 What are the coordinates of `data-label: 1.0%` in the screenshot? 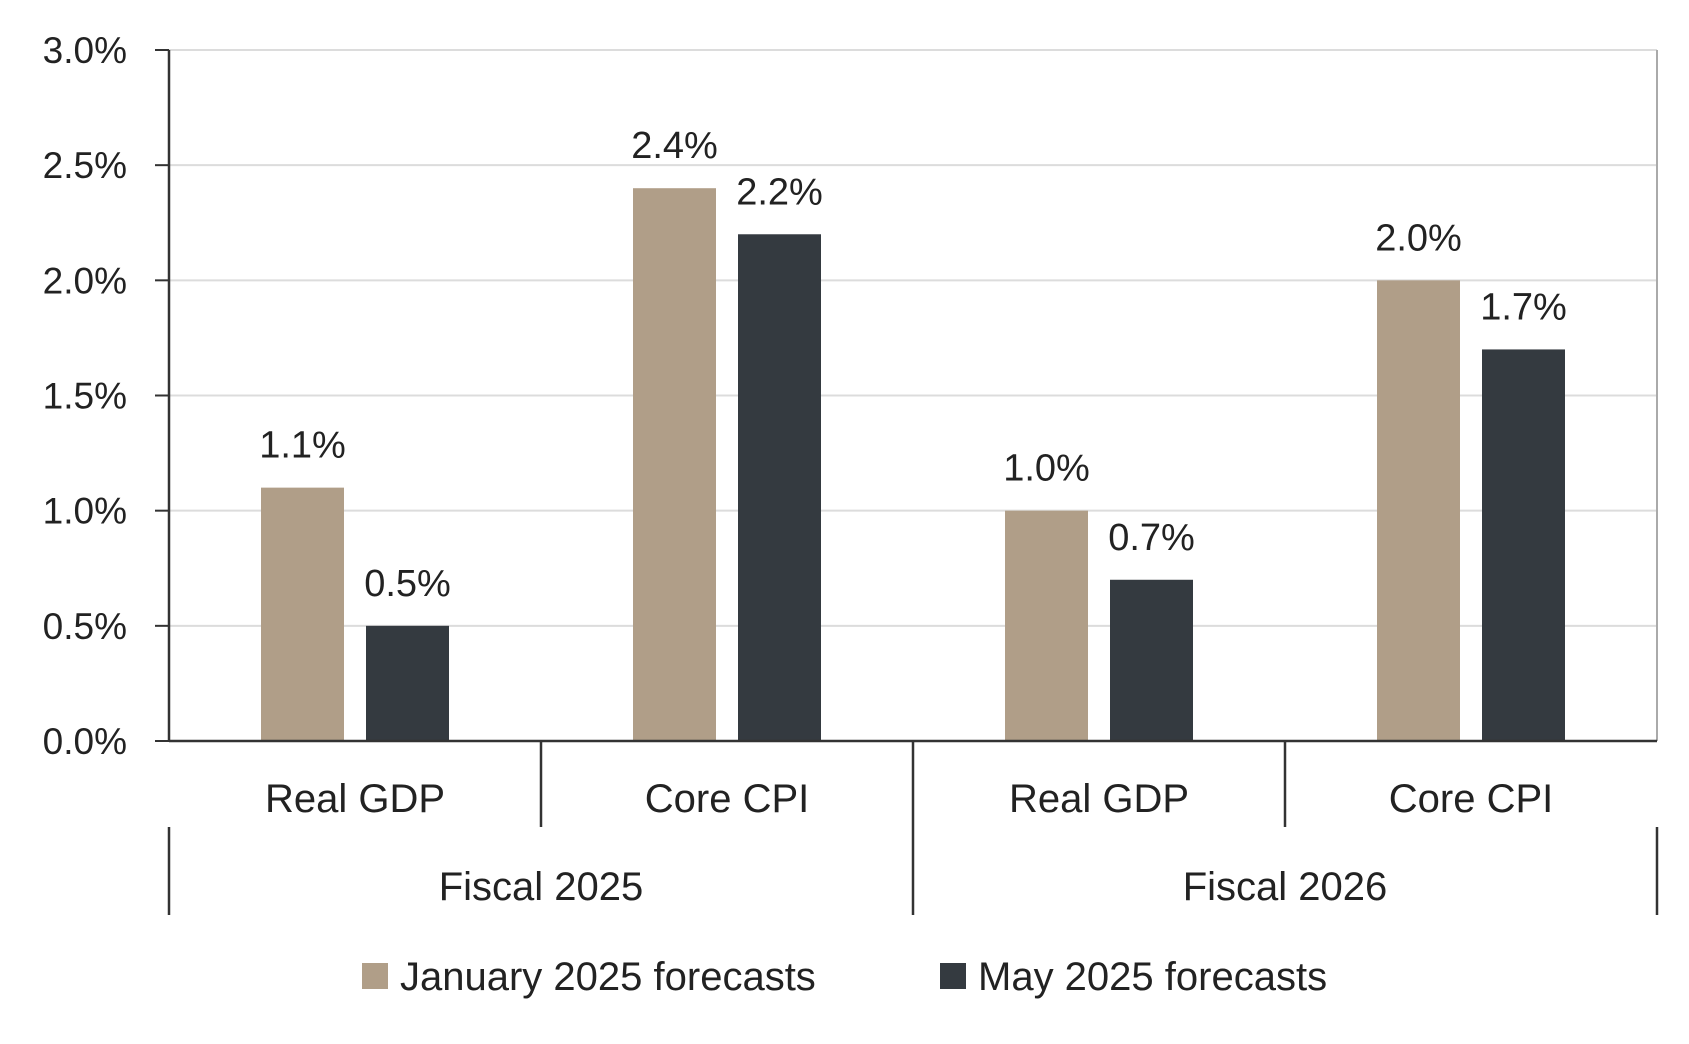 It's located at (1046, 469).